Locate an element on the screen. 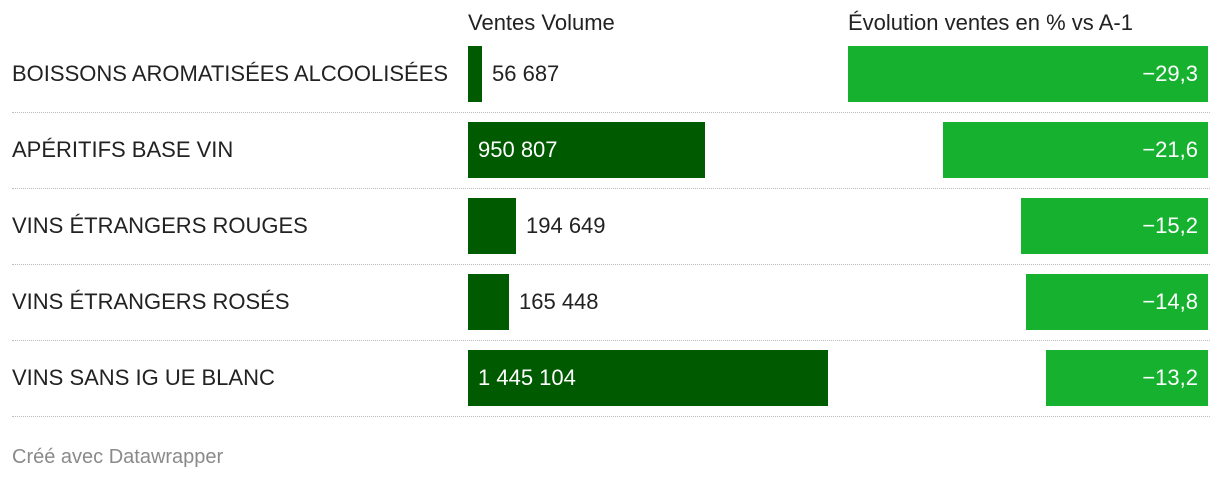 This screenshot has height=482, width=1220. volume-value-label: 56 687 is located at coordinates (526, 73).